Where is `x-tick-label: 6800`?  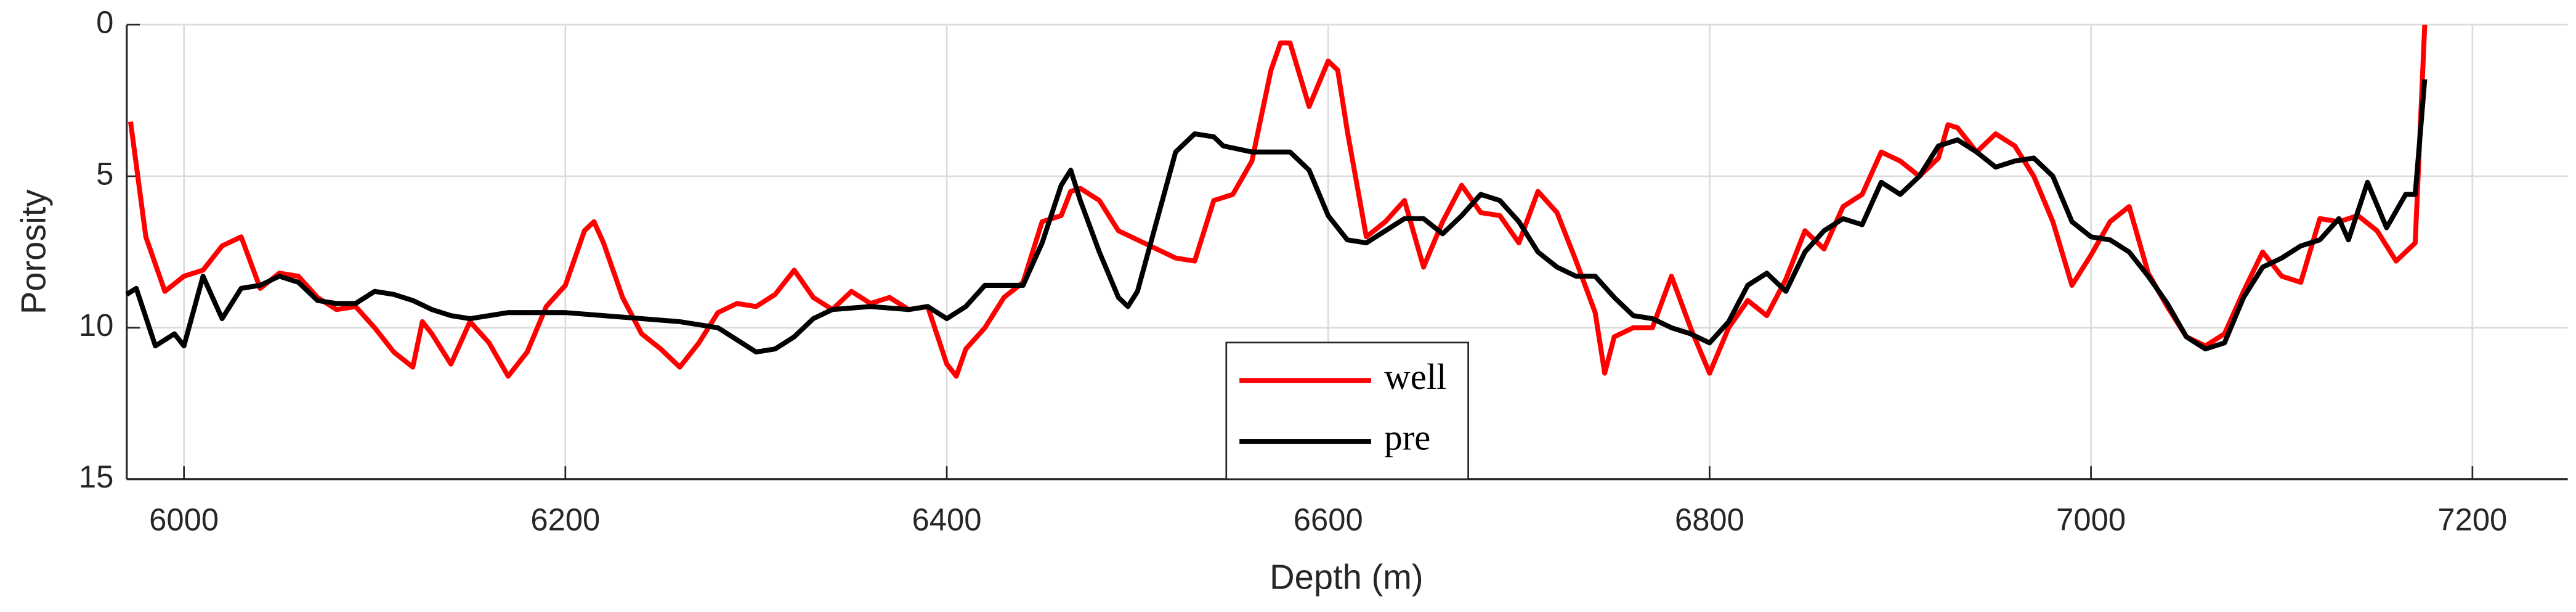 x-tick-label: 6800 is located at coordinates (1710, 519).